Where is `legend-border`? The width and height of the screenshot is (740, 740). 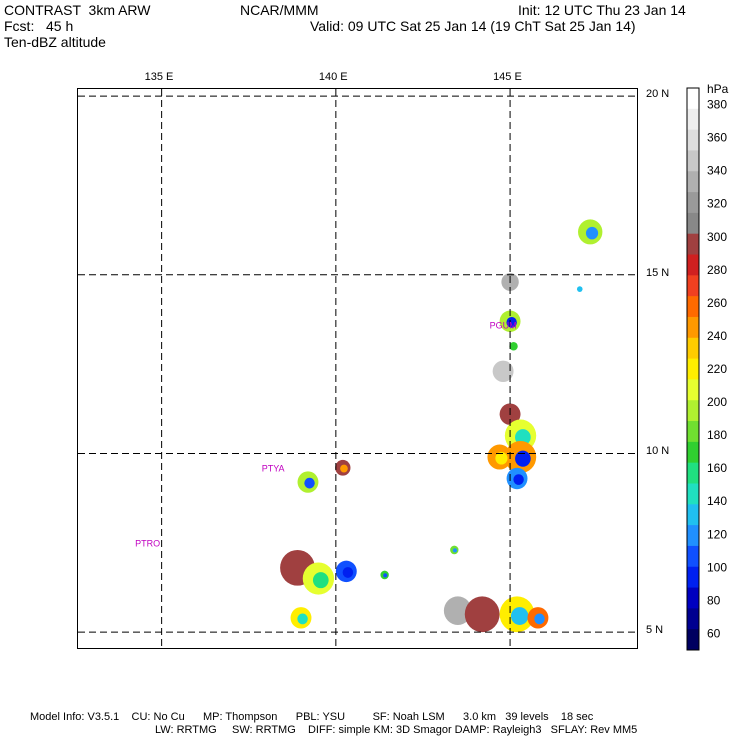 legend-border is located at coordinates (693, 369).